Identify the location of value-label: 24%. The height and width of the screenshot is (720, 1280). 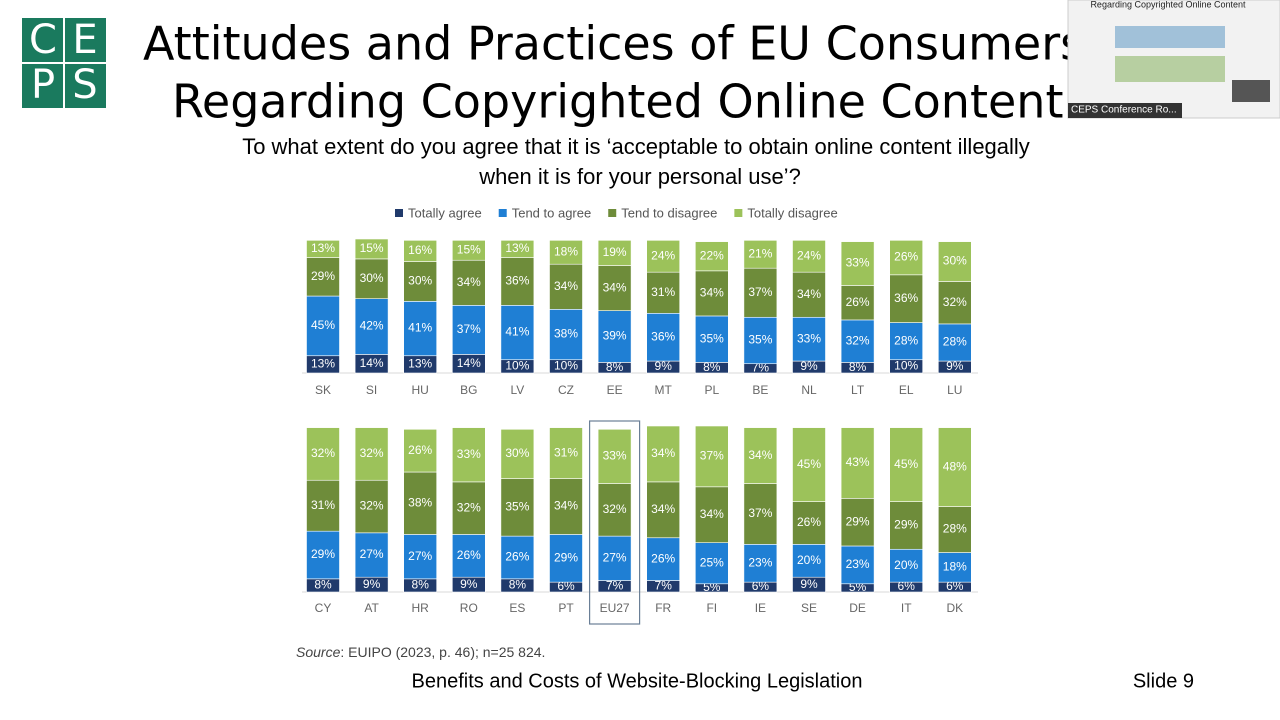
(663, 255).